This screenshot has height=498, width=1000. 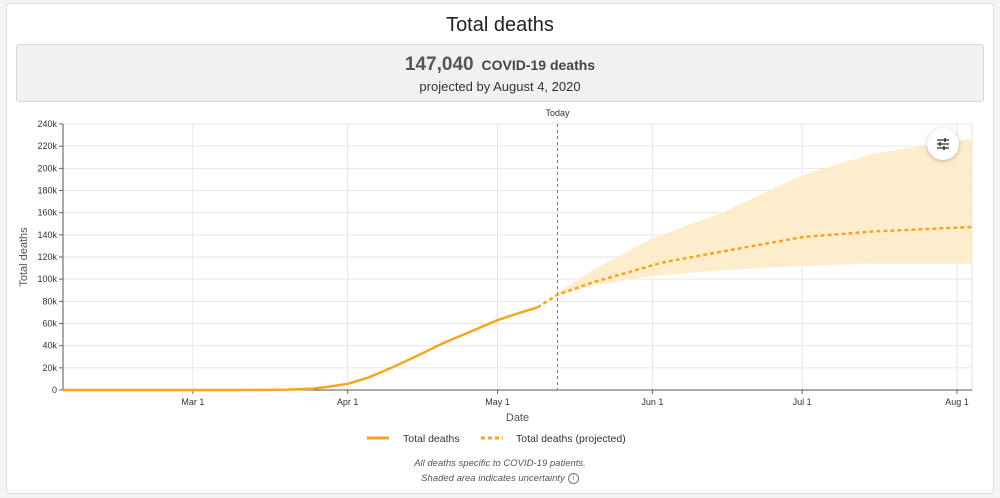 I want to click on y-tick-label: 200k, so click(x=47, y=168).